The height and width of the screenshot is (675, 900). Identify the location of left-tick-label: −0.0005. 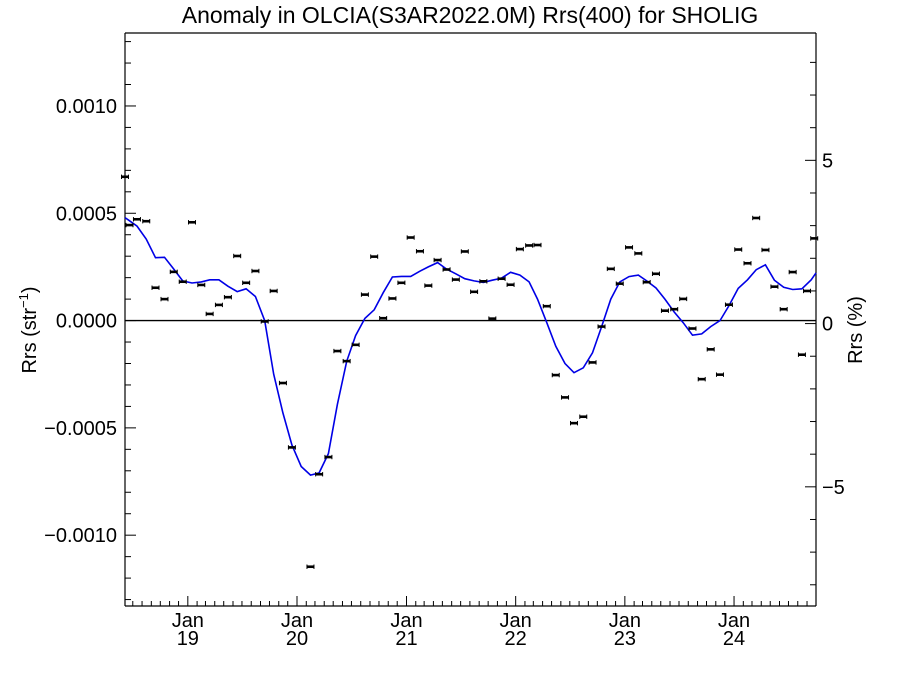
(80, 429).